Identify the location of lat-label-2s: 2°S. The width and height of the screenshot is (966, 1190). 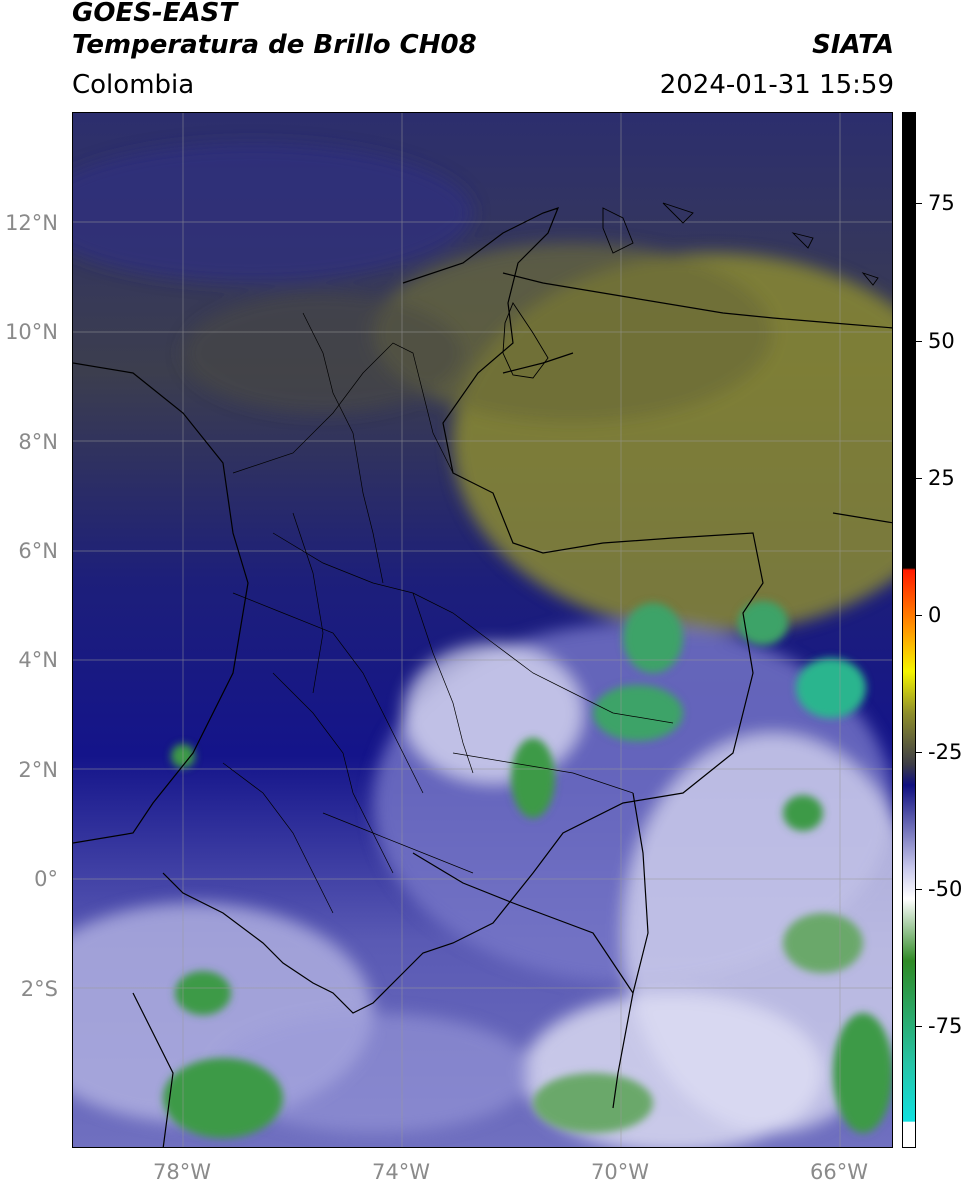
(39, 989).